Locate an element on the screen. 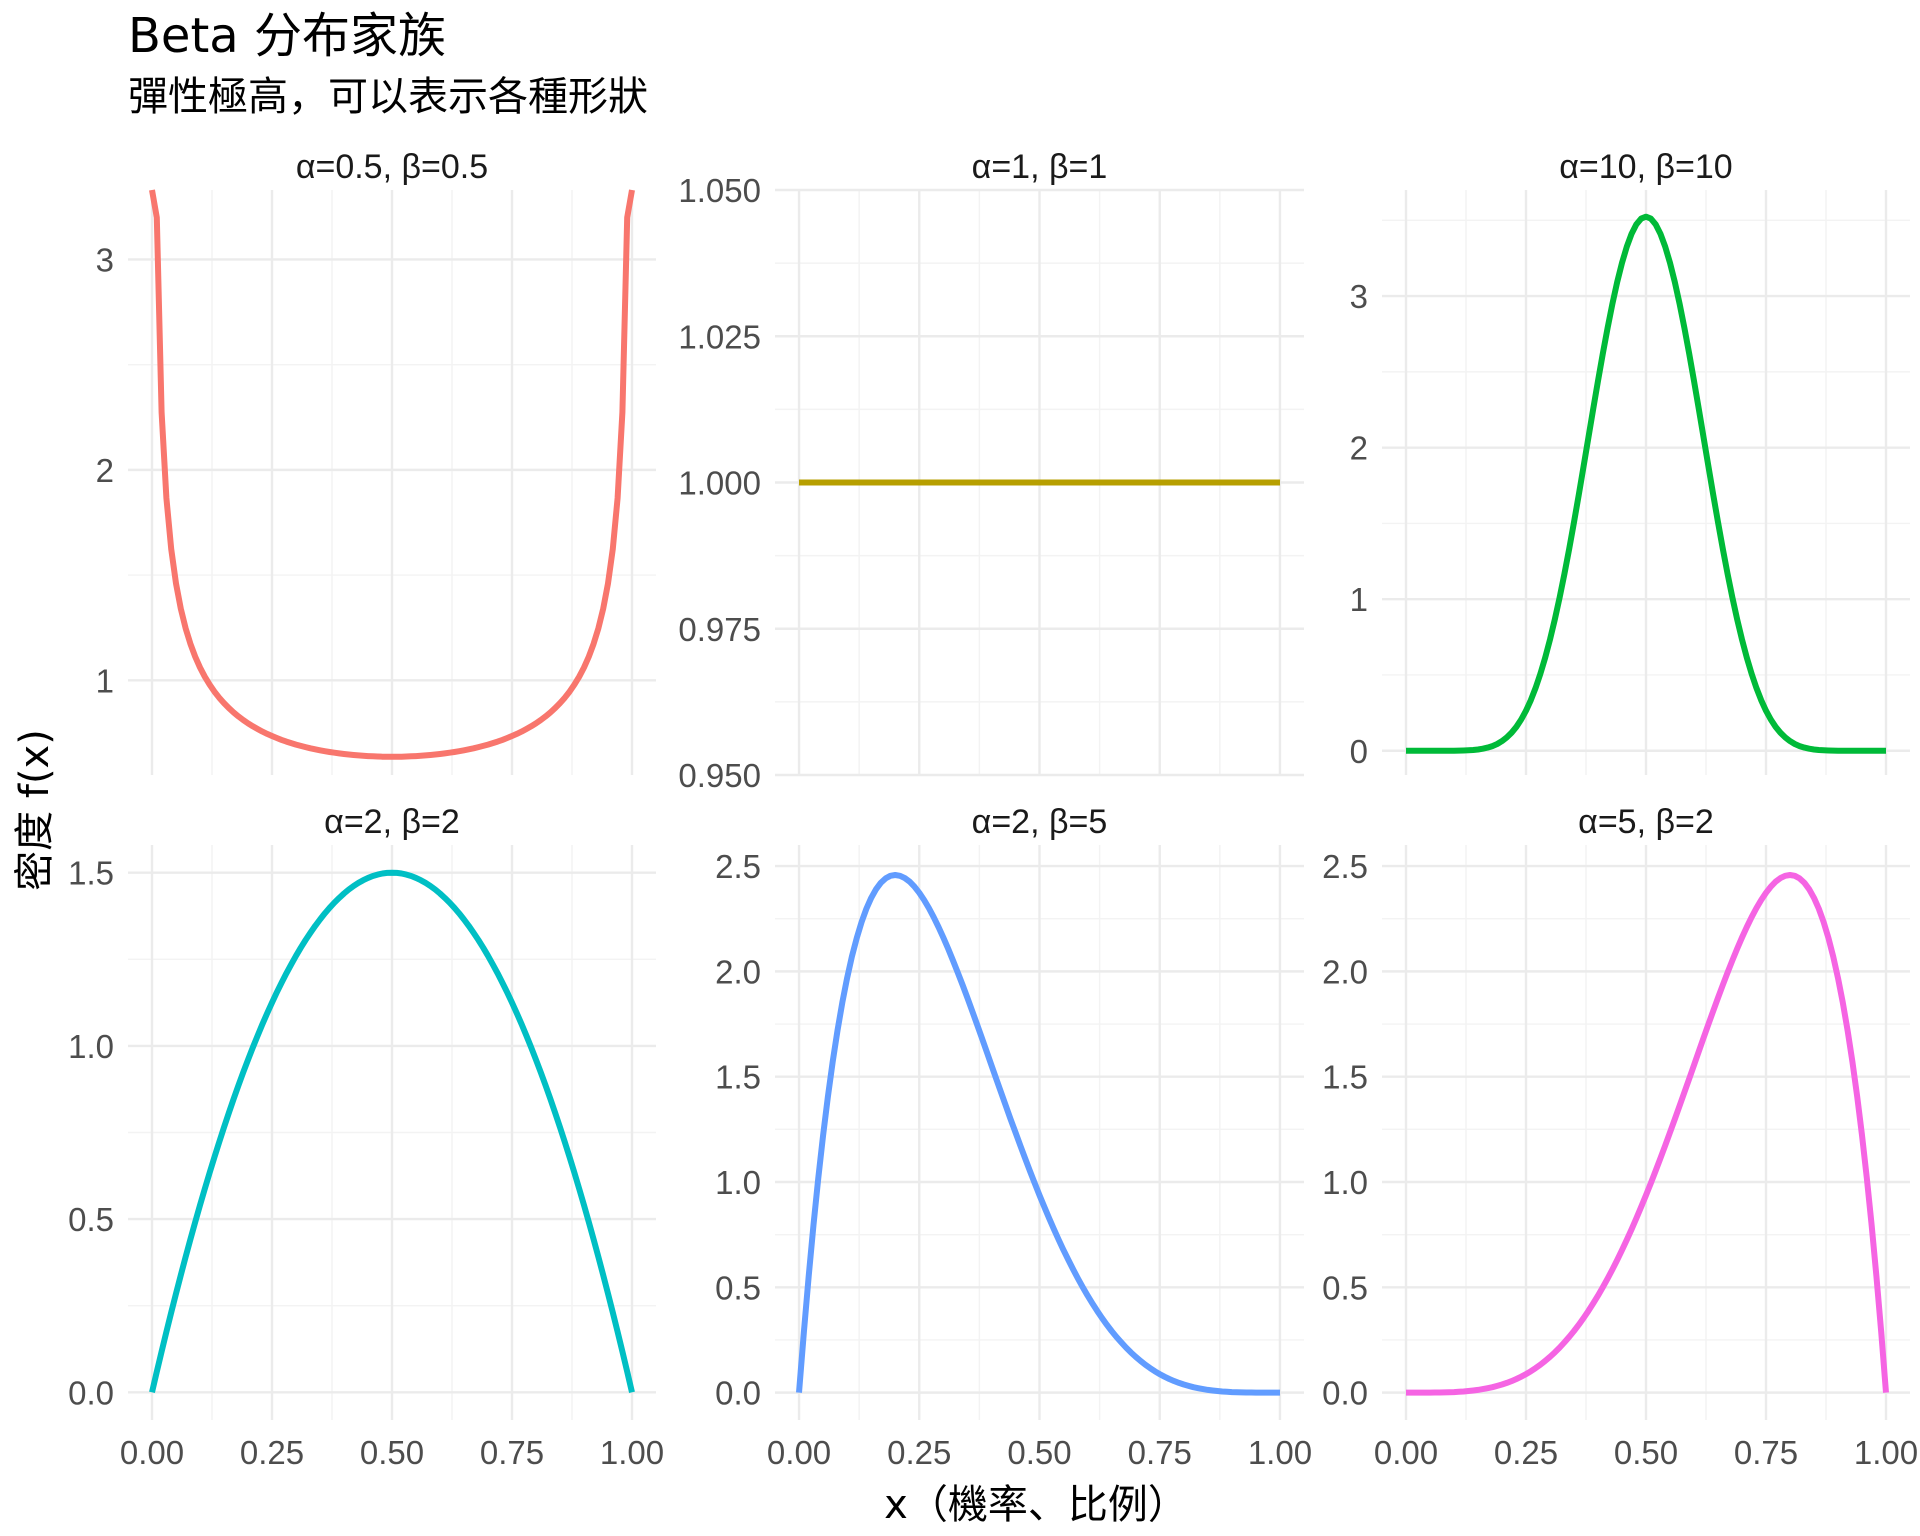  facet-strip-label: α=0.5, β=0.5 is located at coordinates (392, 167).